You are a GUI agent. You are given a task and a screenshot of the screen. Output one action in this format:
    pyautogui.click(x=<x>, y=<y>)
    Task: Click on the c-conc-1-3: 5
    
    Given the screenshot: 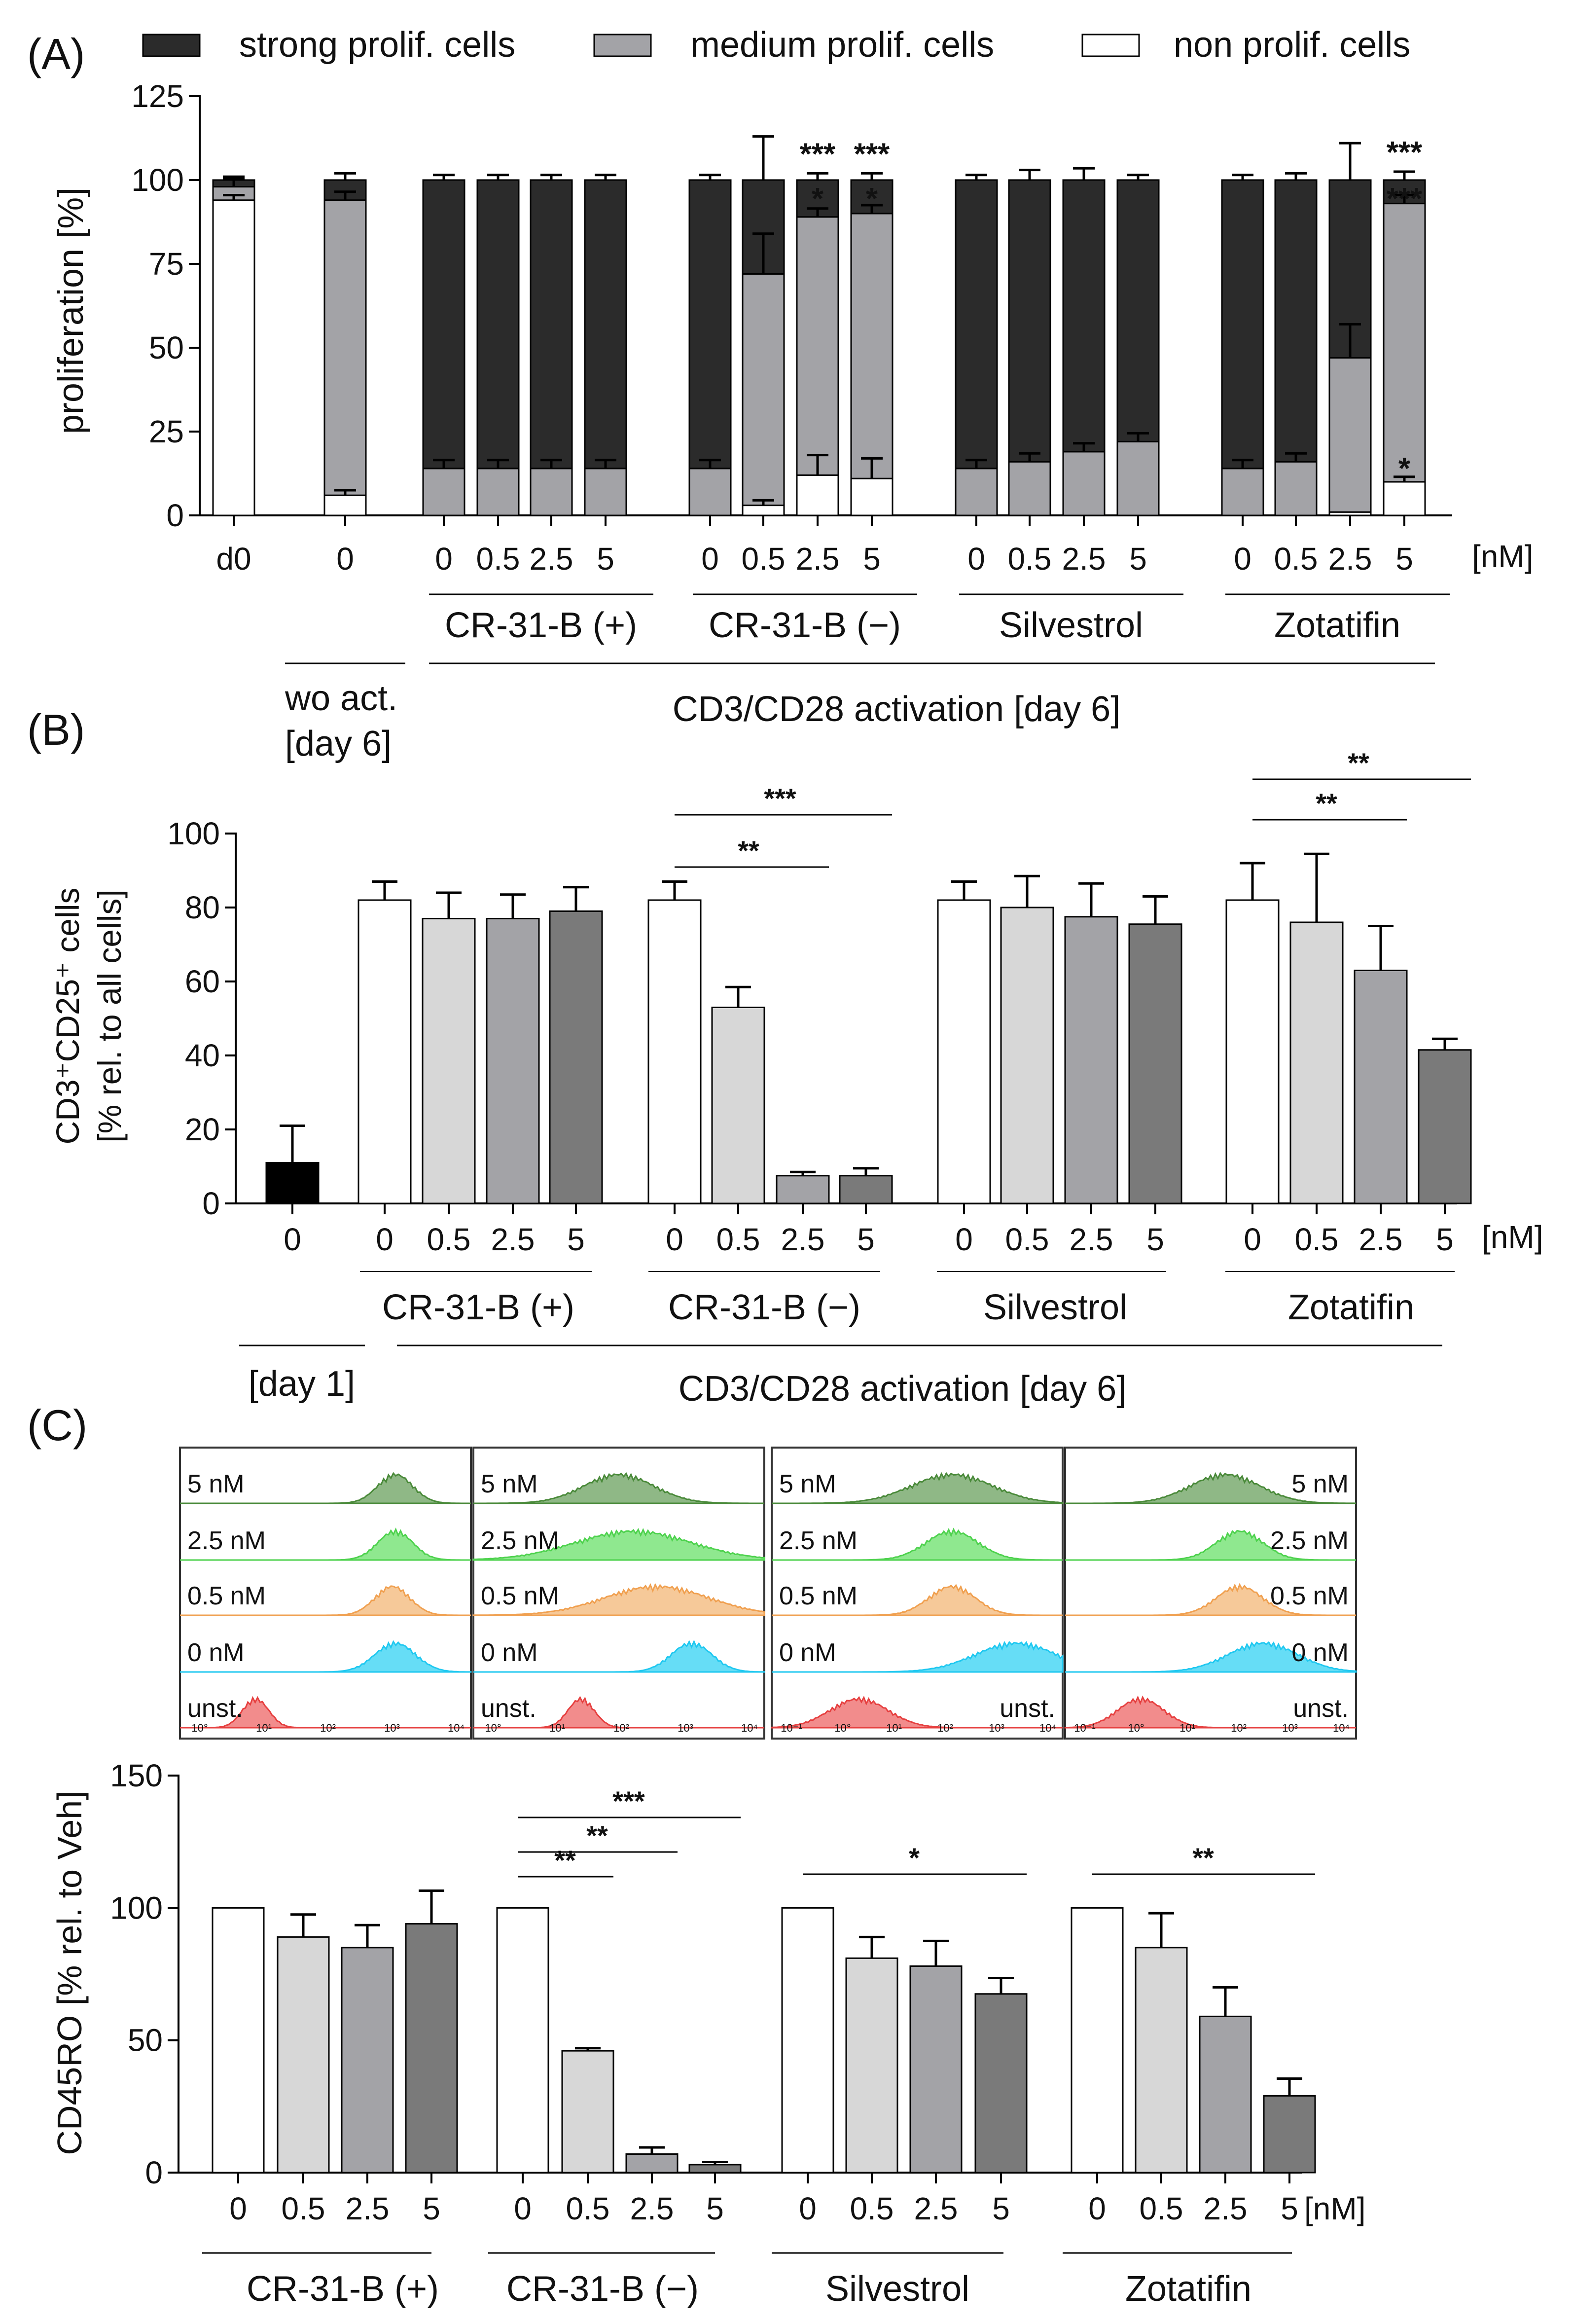 What is the action you would take?
    pyautogui.click(x=715, y=2208)
    